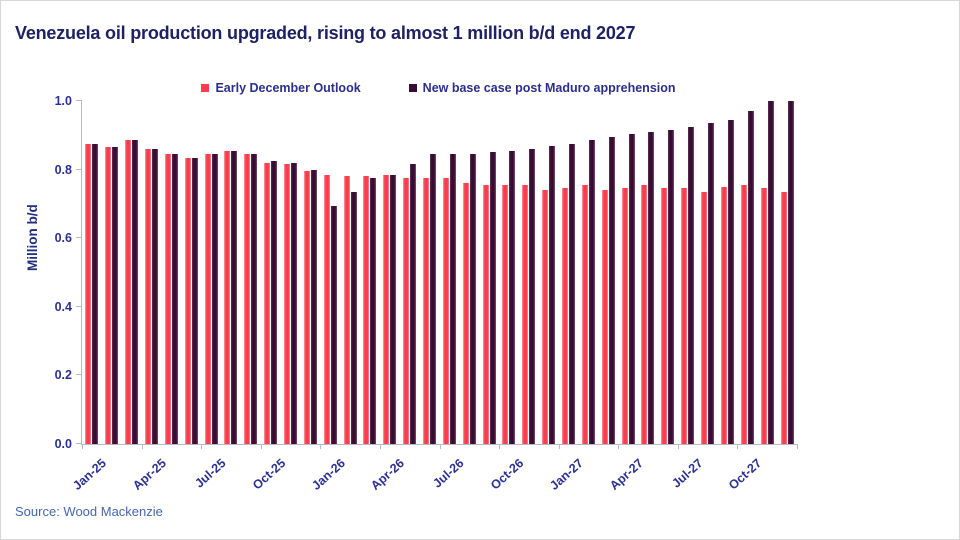  Describe the element at coordinates (63, 306) in the screenshot. I see `y-axis-tick-label: 0.4` at that location.